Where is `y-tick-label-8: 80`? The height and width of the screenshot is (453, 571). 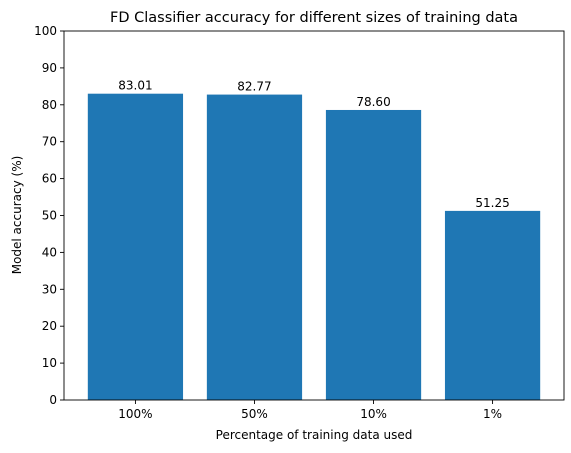
y-tick-label-8: 80 is located at coordinates (49, 105).